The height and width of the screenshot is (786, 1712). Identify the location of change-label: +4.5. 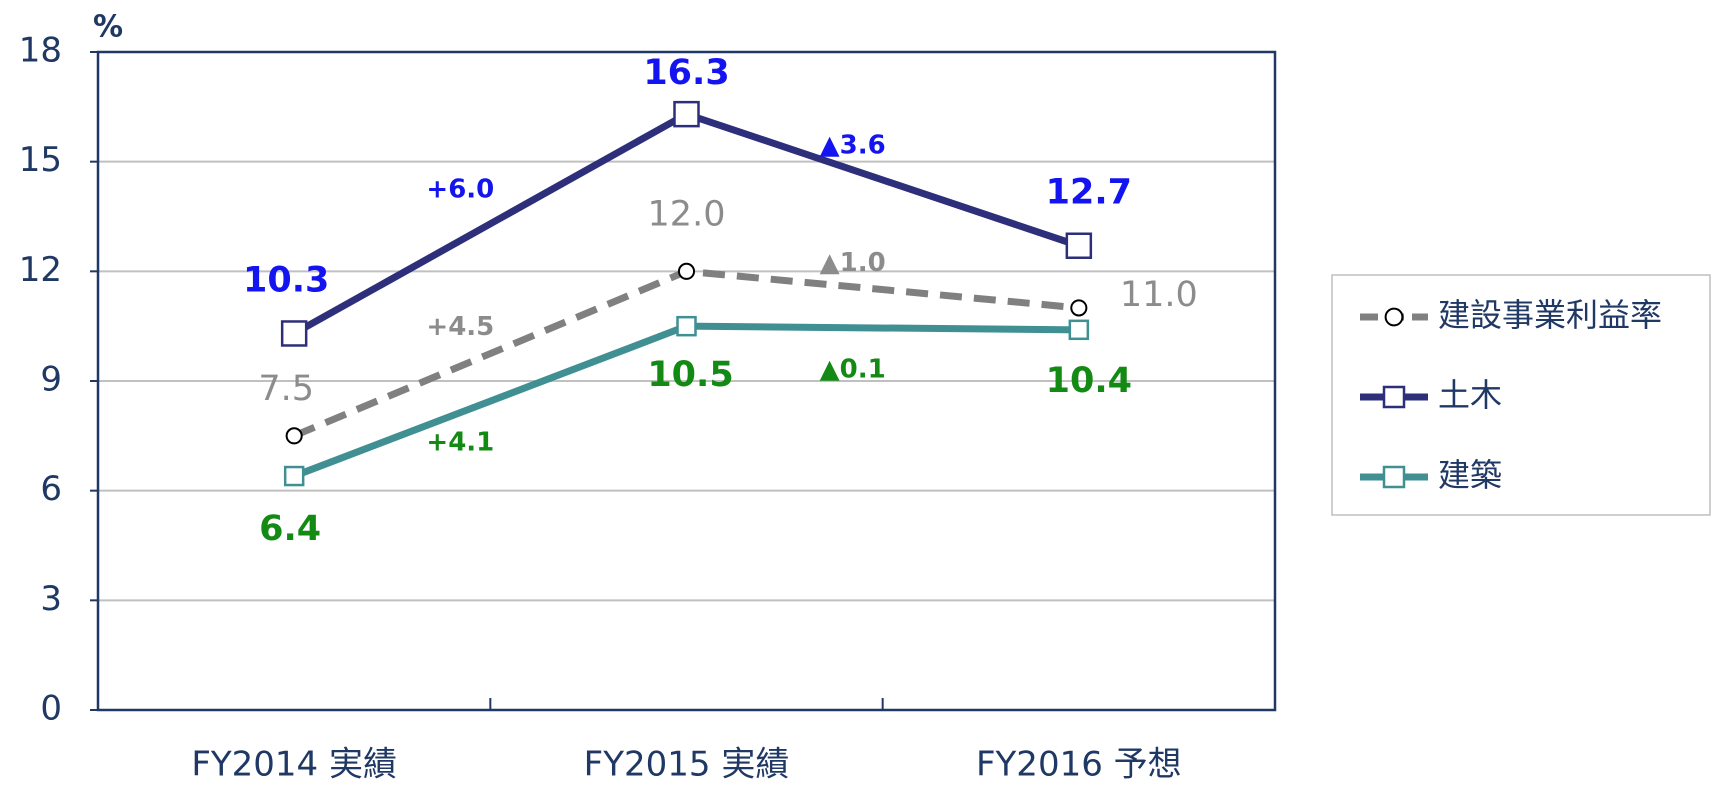
(460, 327).